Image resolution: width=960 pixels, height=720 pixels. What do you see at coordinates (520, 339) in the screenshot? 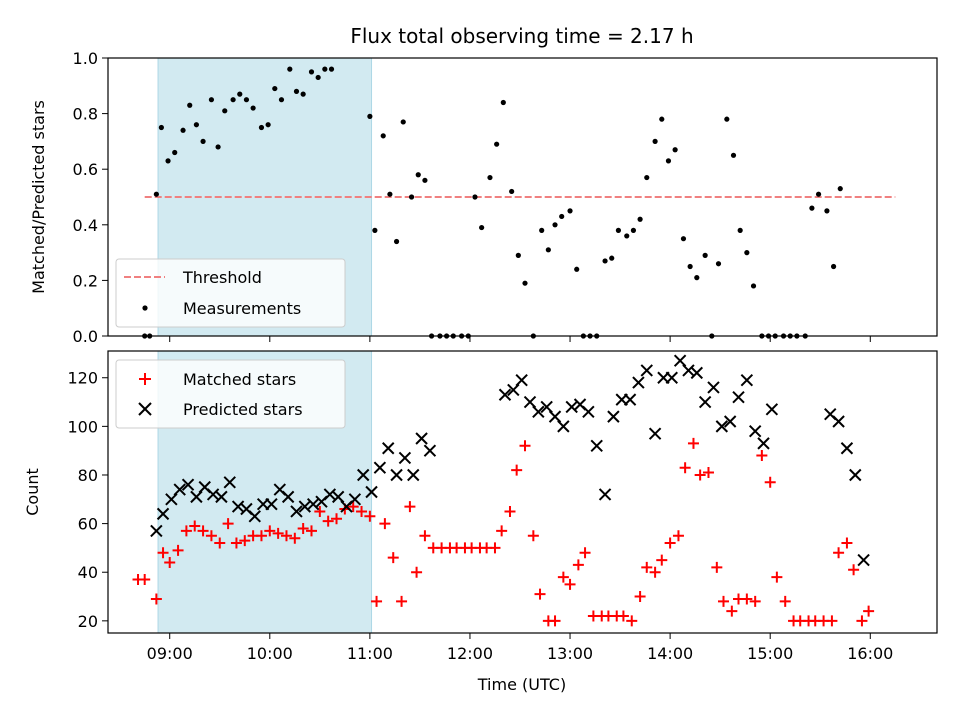
I see `top-x-ticks` at bounding box center [520, 339].